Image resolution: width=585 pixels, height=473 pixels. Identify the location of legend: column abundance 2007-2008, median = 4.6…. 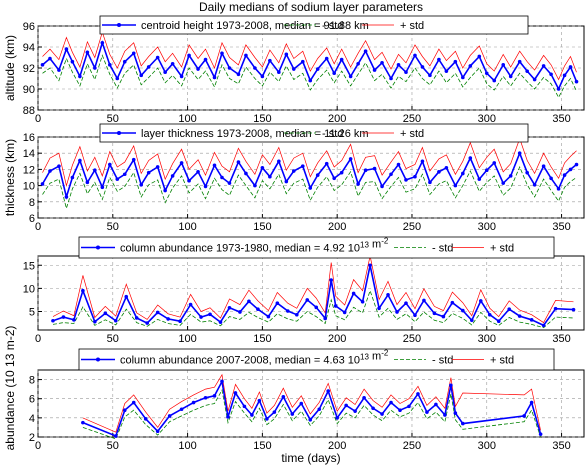
(316, 360).